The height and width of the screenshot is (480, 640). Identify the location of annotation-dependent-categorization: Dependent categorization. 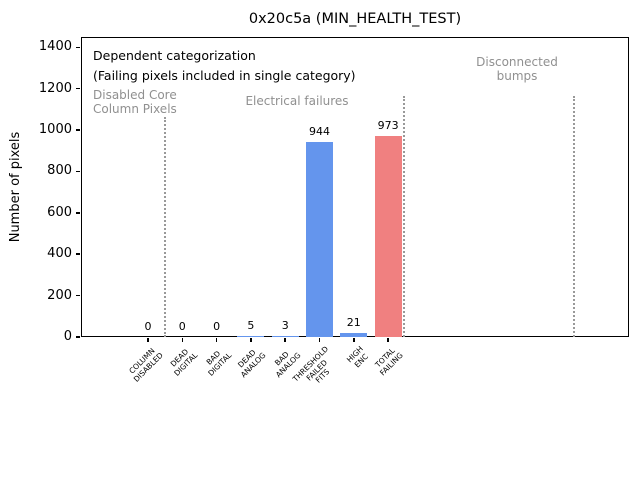
(174, 55).